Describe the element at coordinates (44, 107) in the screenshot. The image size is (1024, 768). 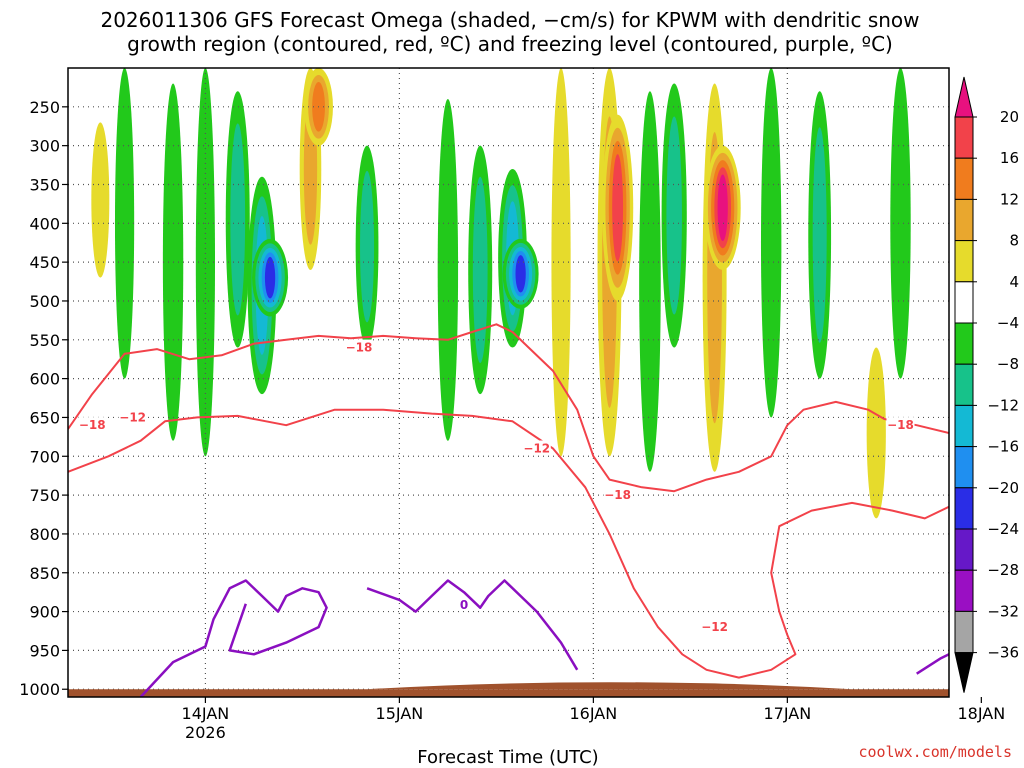
I see `y-tick-label: 250` at that location.